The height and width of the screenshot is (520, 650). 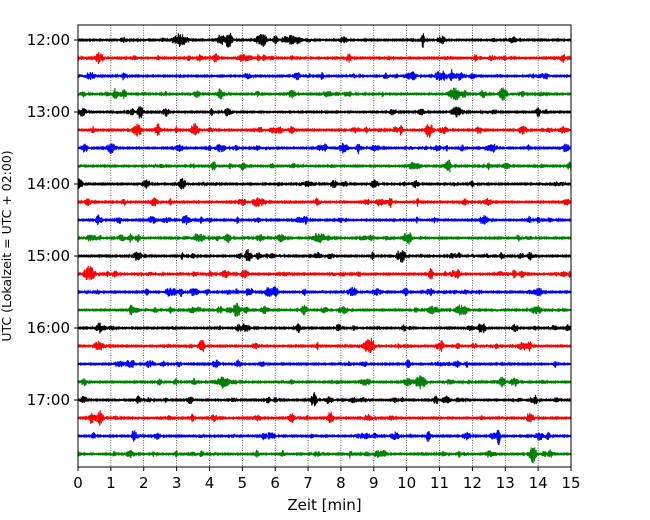 I want to click on x-tick-label: 14, so click(x=538, y=483).